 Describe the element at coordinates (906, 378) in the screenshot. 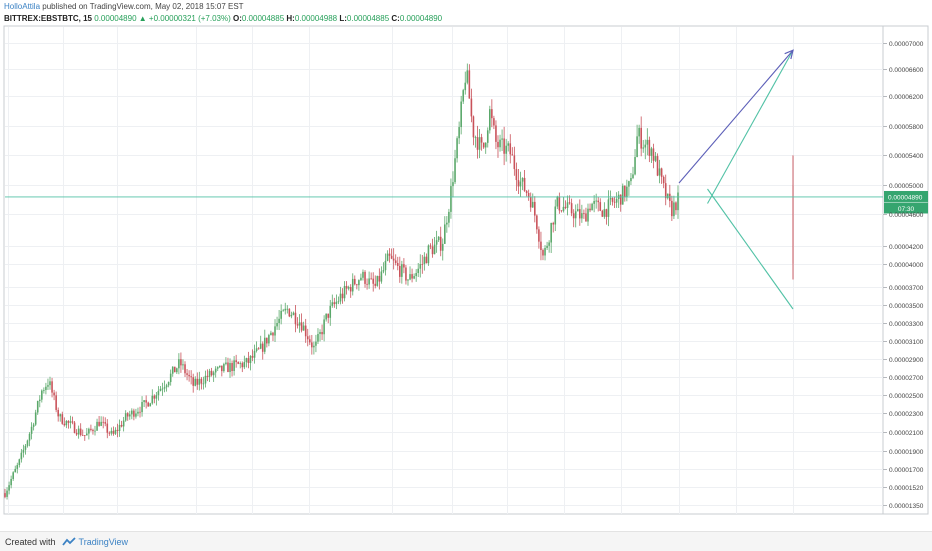

I see `price-tick-label: 0.00002700` at that location.